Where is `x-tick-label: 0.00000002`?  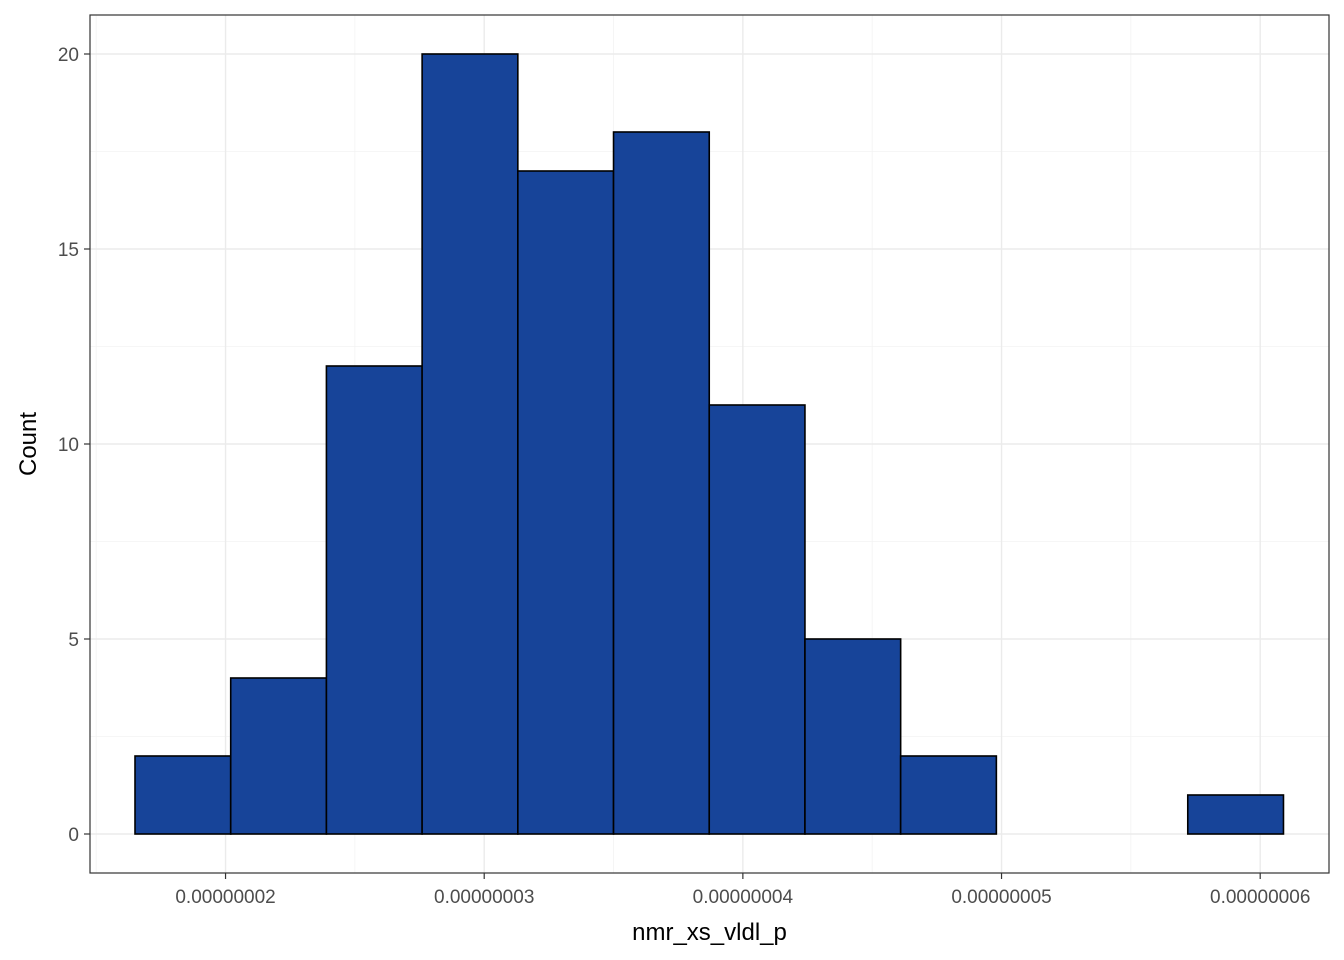 x-tick-label: 0.00000002 is located at coordinates (225, 897).